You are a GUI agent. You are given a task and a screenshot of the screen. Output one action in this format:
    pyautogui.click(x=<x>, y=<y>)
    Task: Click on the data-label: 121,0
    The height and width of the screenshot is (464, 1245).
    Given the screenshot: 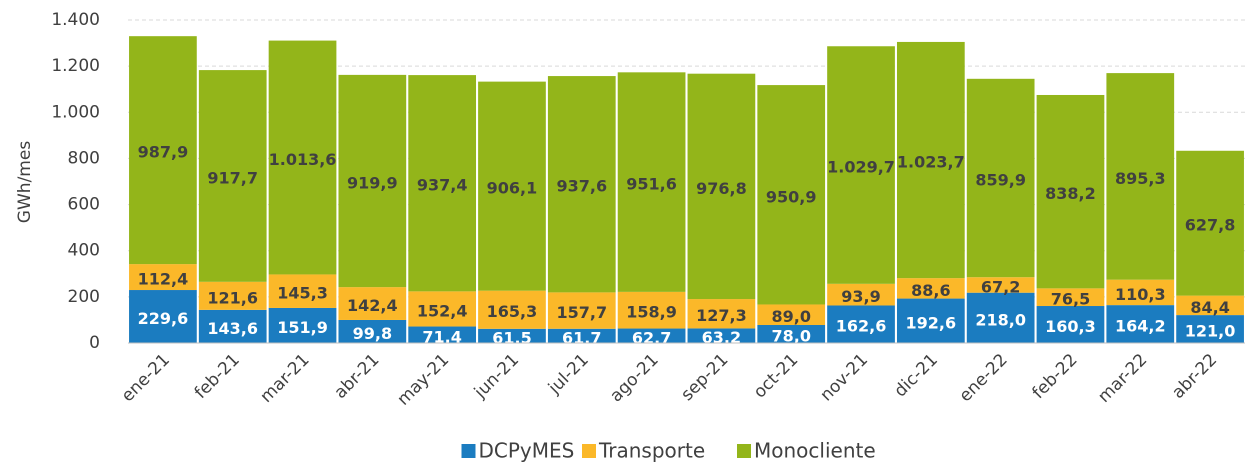 What is the action you would take?
    pyautogui.click(x=1210, y=331)
    